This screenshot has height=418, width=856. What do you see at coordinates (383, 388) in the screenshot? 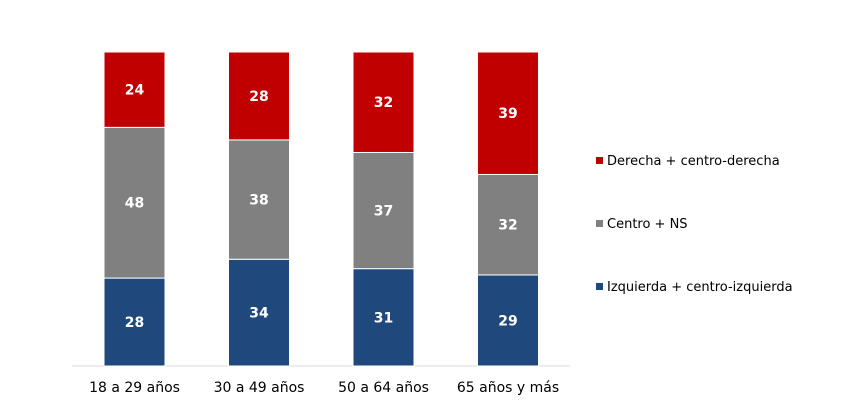
I see `x-tick-label-2: 50 a 64 años` at bounding box center [383, 388].